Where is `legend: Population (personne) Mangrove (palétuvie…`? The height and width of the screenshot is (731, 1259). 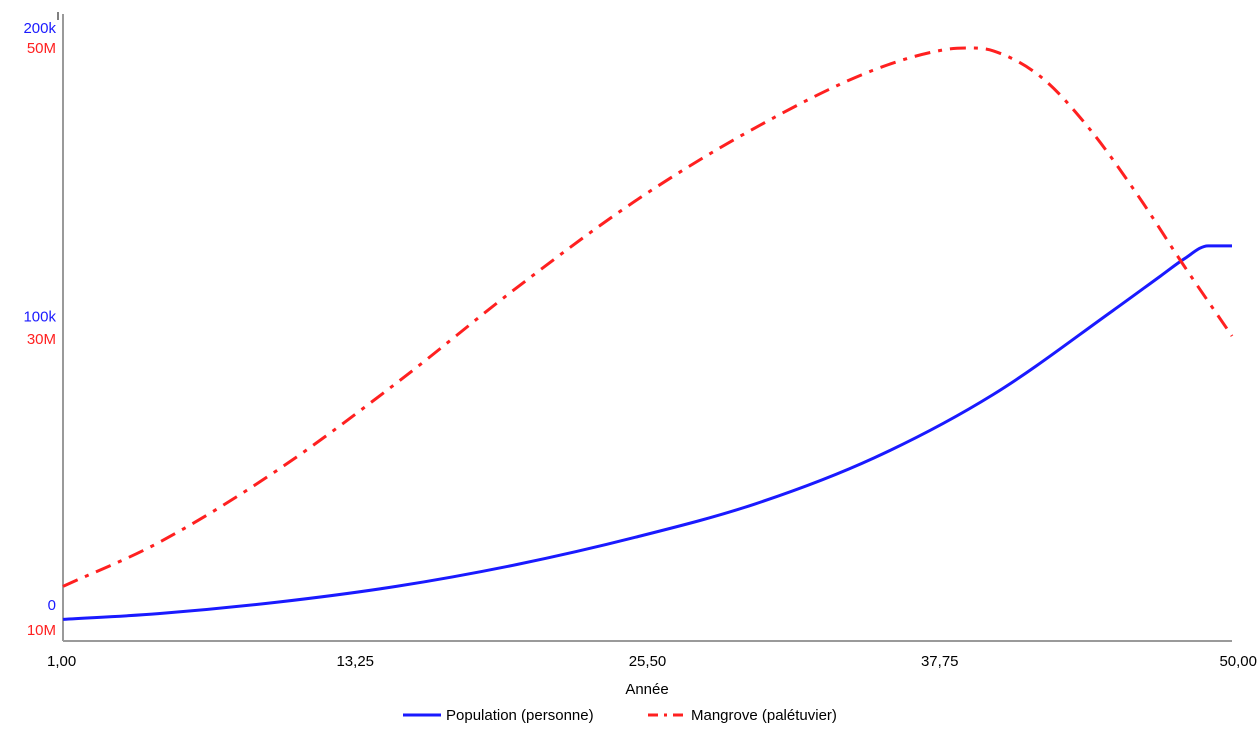 legend: Population (personne) Mangrove (palétuvie… is located at coordinates (620, 715).